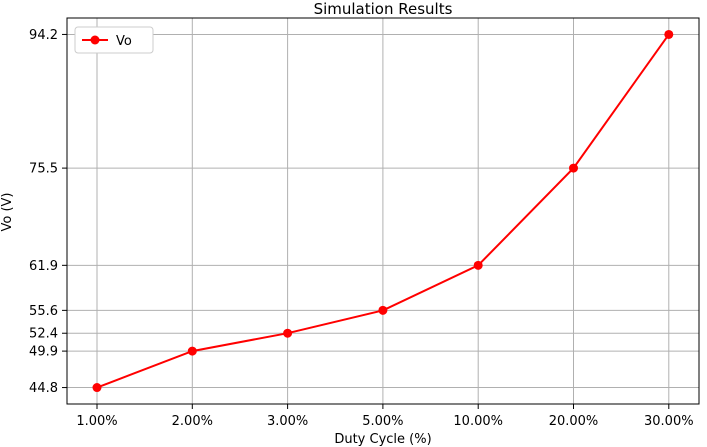 The image size is (707, 447). What do you see at coordinates (43, 352) in the screenshot?
I see `y-tick-label: 49.9` at bounding box center [43, 352].